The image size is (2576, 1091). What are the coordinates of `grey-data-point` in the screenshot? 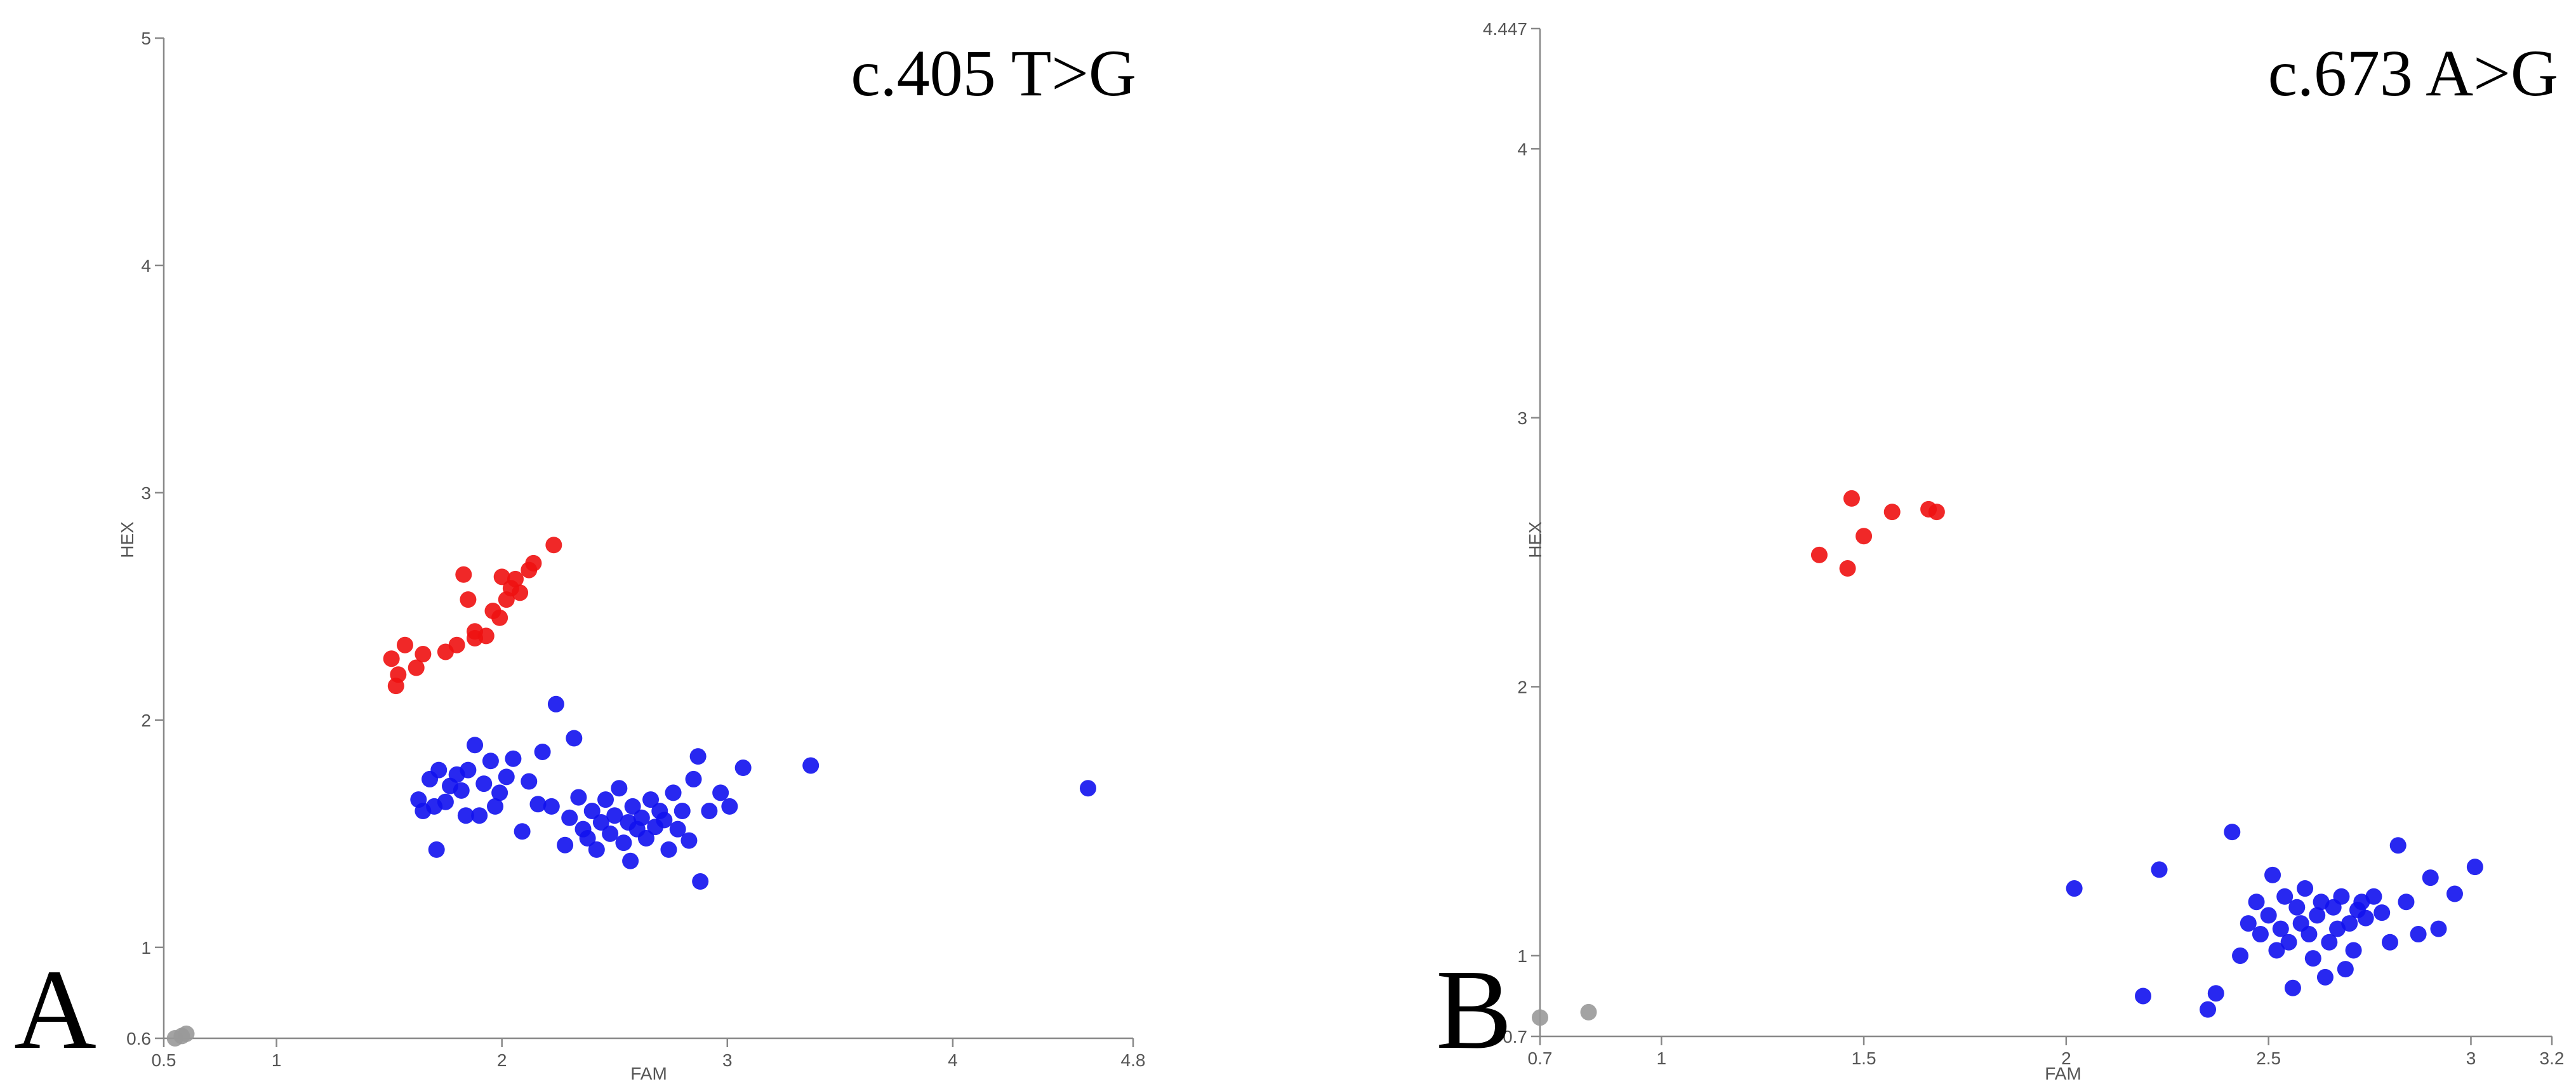 It's located at (186, 1033).